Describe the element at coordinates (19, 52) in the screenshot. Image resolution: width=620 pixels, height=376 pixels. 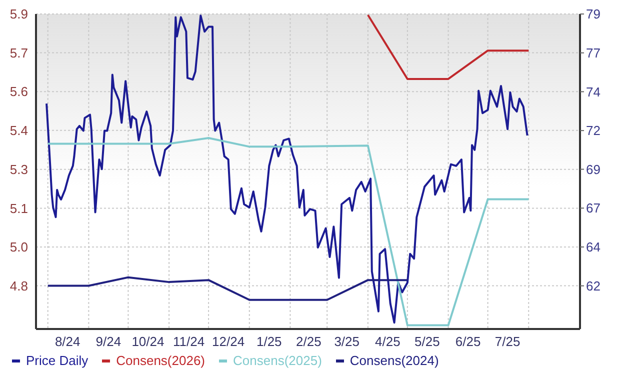
I see `y-tick-label: 5.7` at that location.